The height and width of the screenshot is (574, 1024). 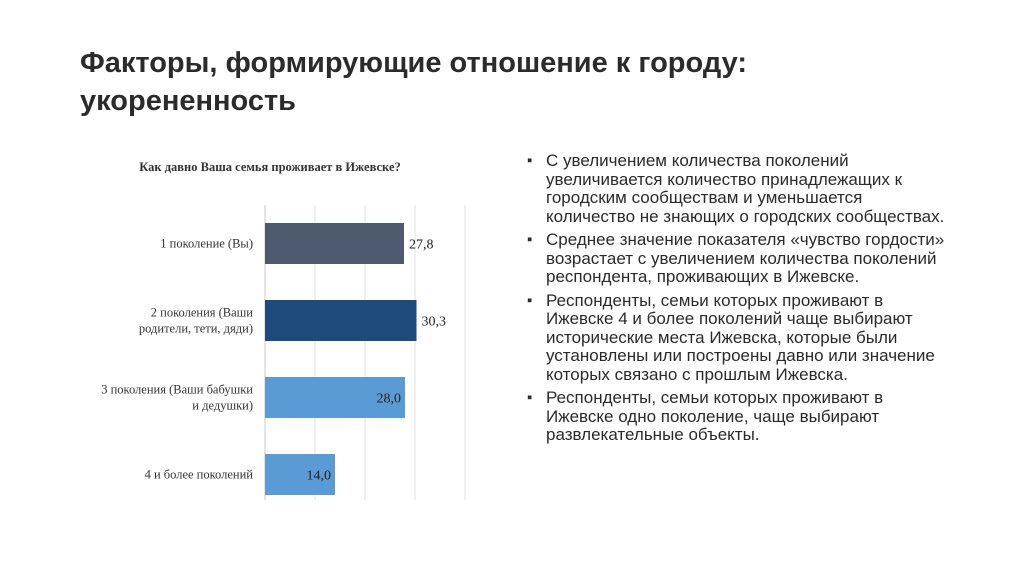 I want to click on data-label: 28,0, so click(x=389, y=399).